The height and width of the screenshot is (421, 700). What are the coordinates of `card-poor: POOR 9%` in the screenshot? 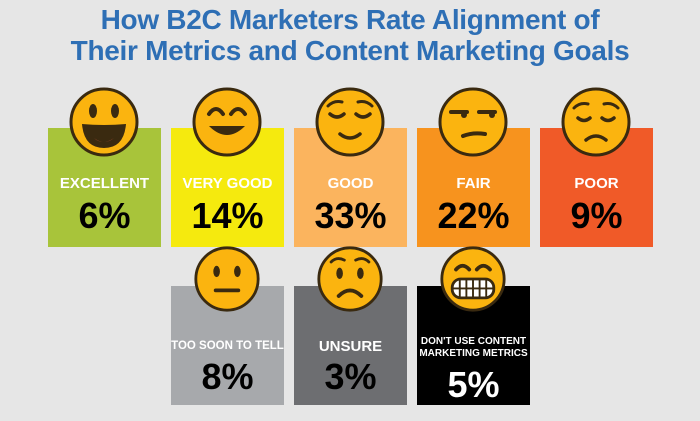 It's located at (596, 187).